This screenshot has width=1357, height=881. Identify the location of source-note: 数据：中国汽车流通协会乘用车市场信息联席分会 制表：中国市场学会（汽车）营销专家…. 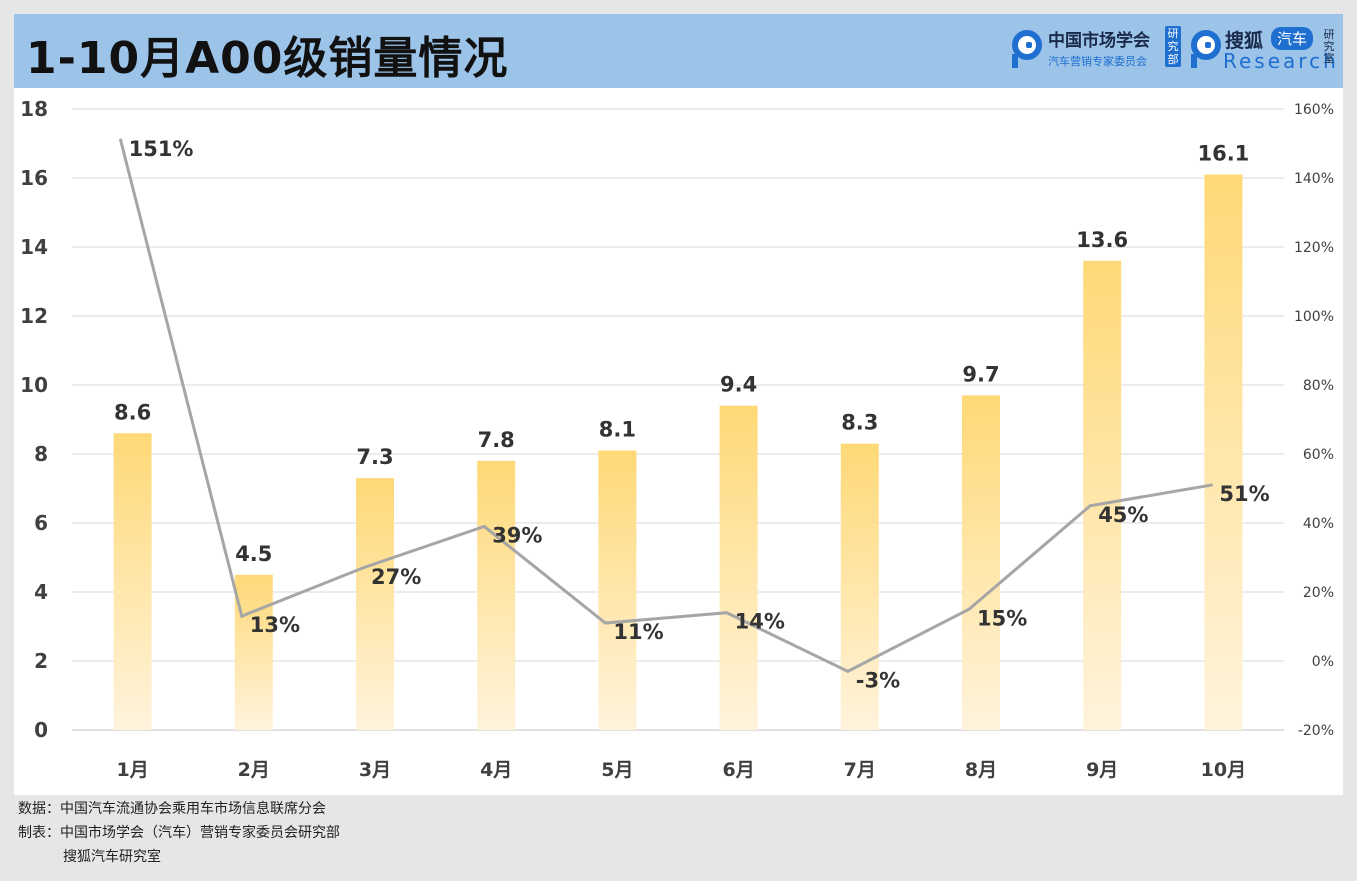
(179, 833).